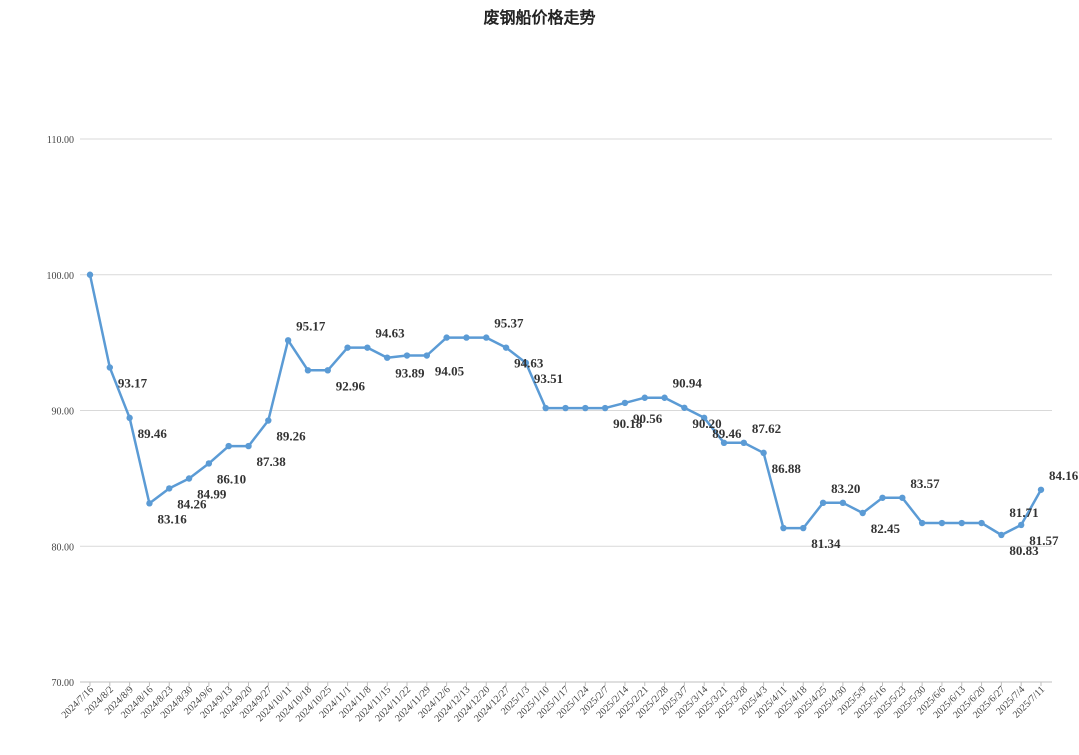 Image resolution: width=1079 pixels, height=755 pixels. I want to click on data-label: 84.26, so click(192, 503).